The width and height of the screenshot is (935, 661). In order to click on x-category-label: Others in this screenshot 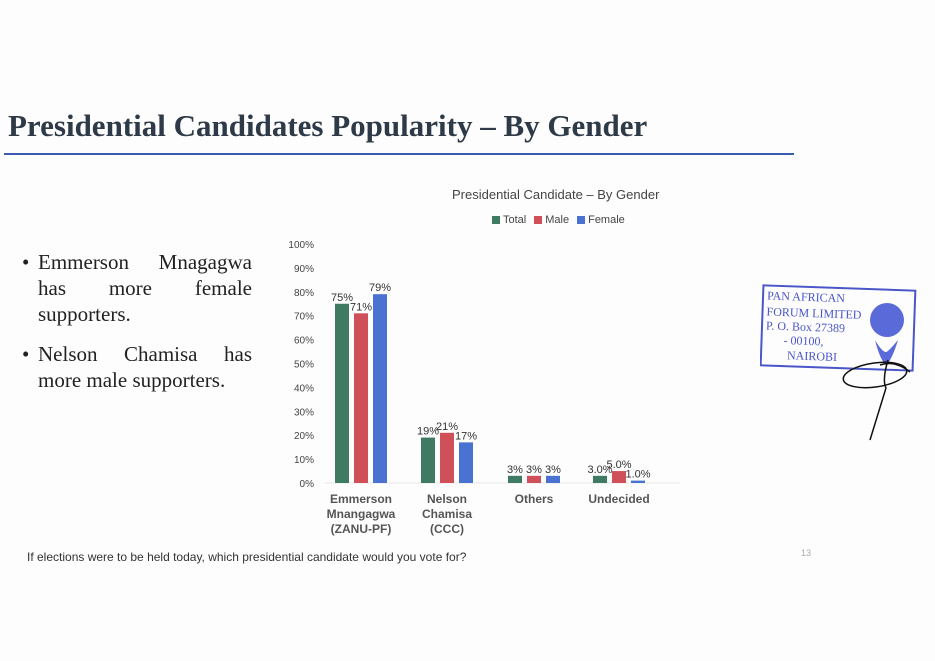, I will do `click(534, 499)`.